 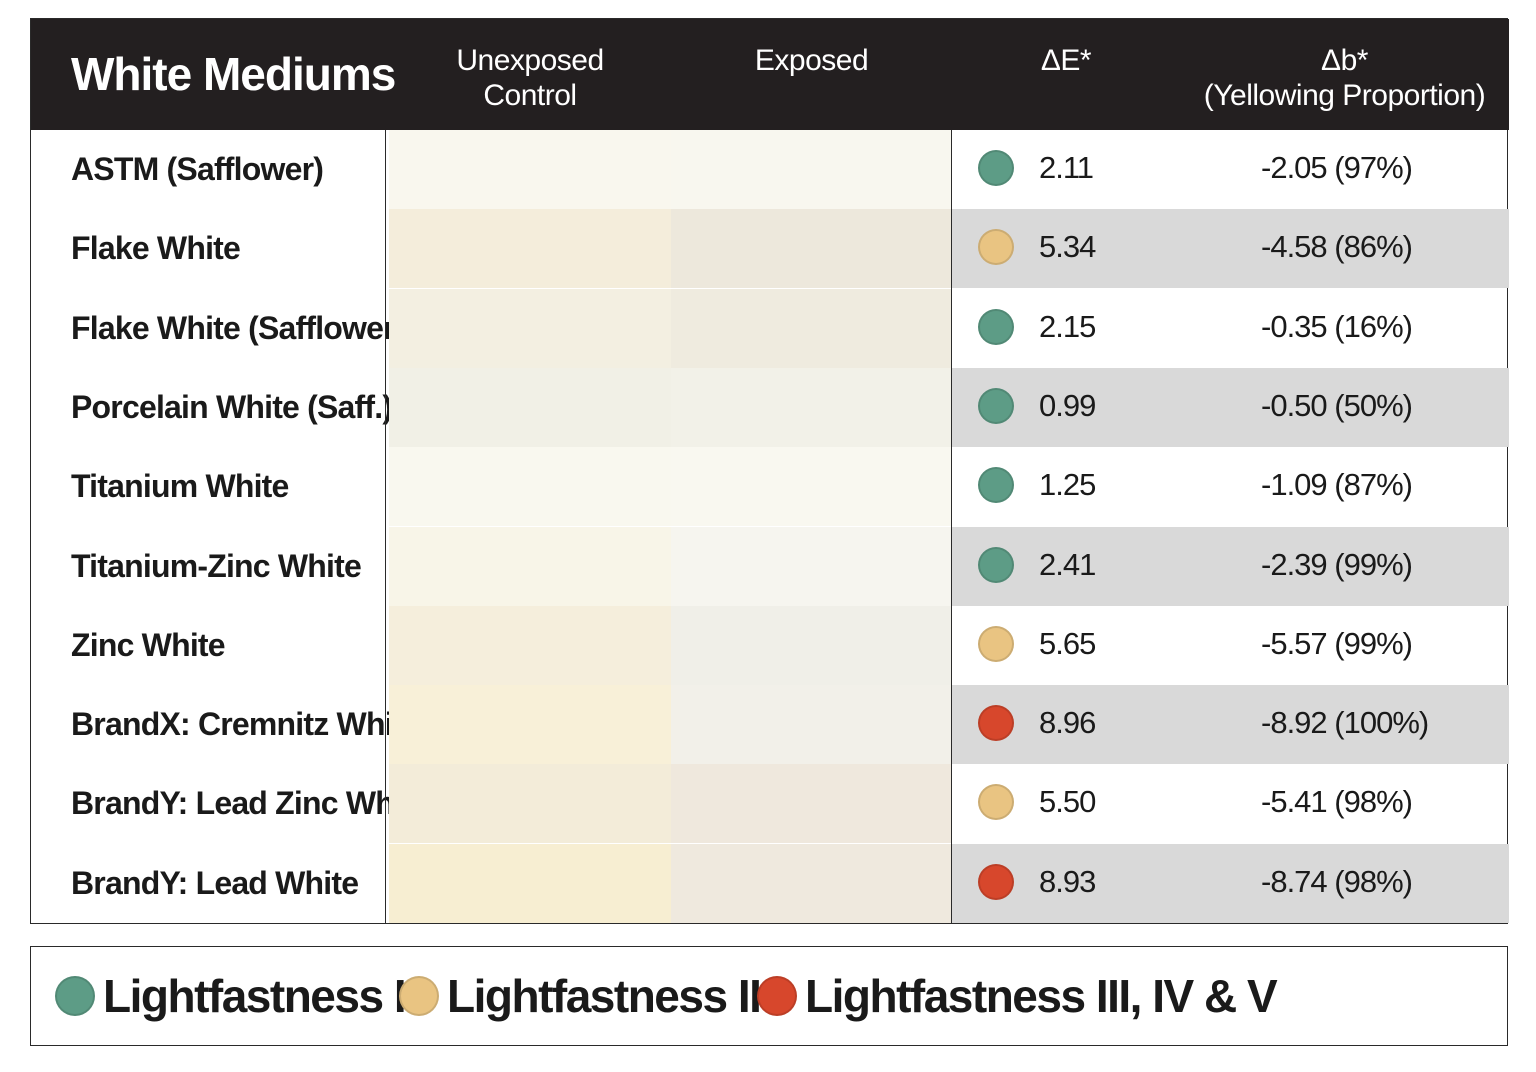 What do you see at coordinates (530, 95) in the screenshot?
I see `header-unexposed-line2: Control` at bounding box center [530, 95].